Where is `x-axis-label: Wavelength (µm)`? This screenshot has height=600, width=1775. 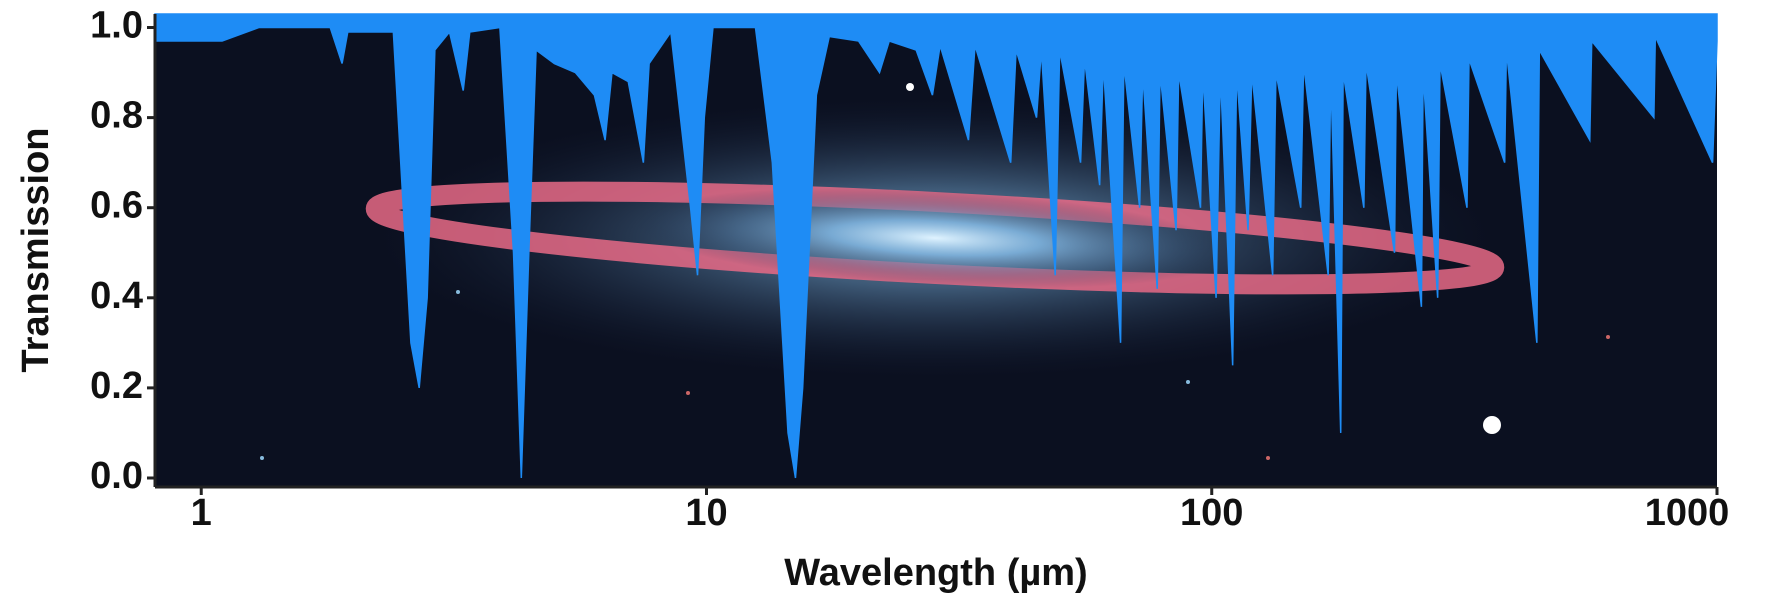 x-axis-label: Wavelength (µm) is located at coordinates (935, 573).